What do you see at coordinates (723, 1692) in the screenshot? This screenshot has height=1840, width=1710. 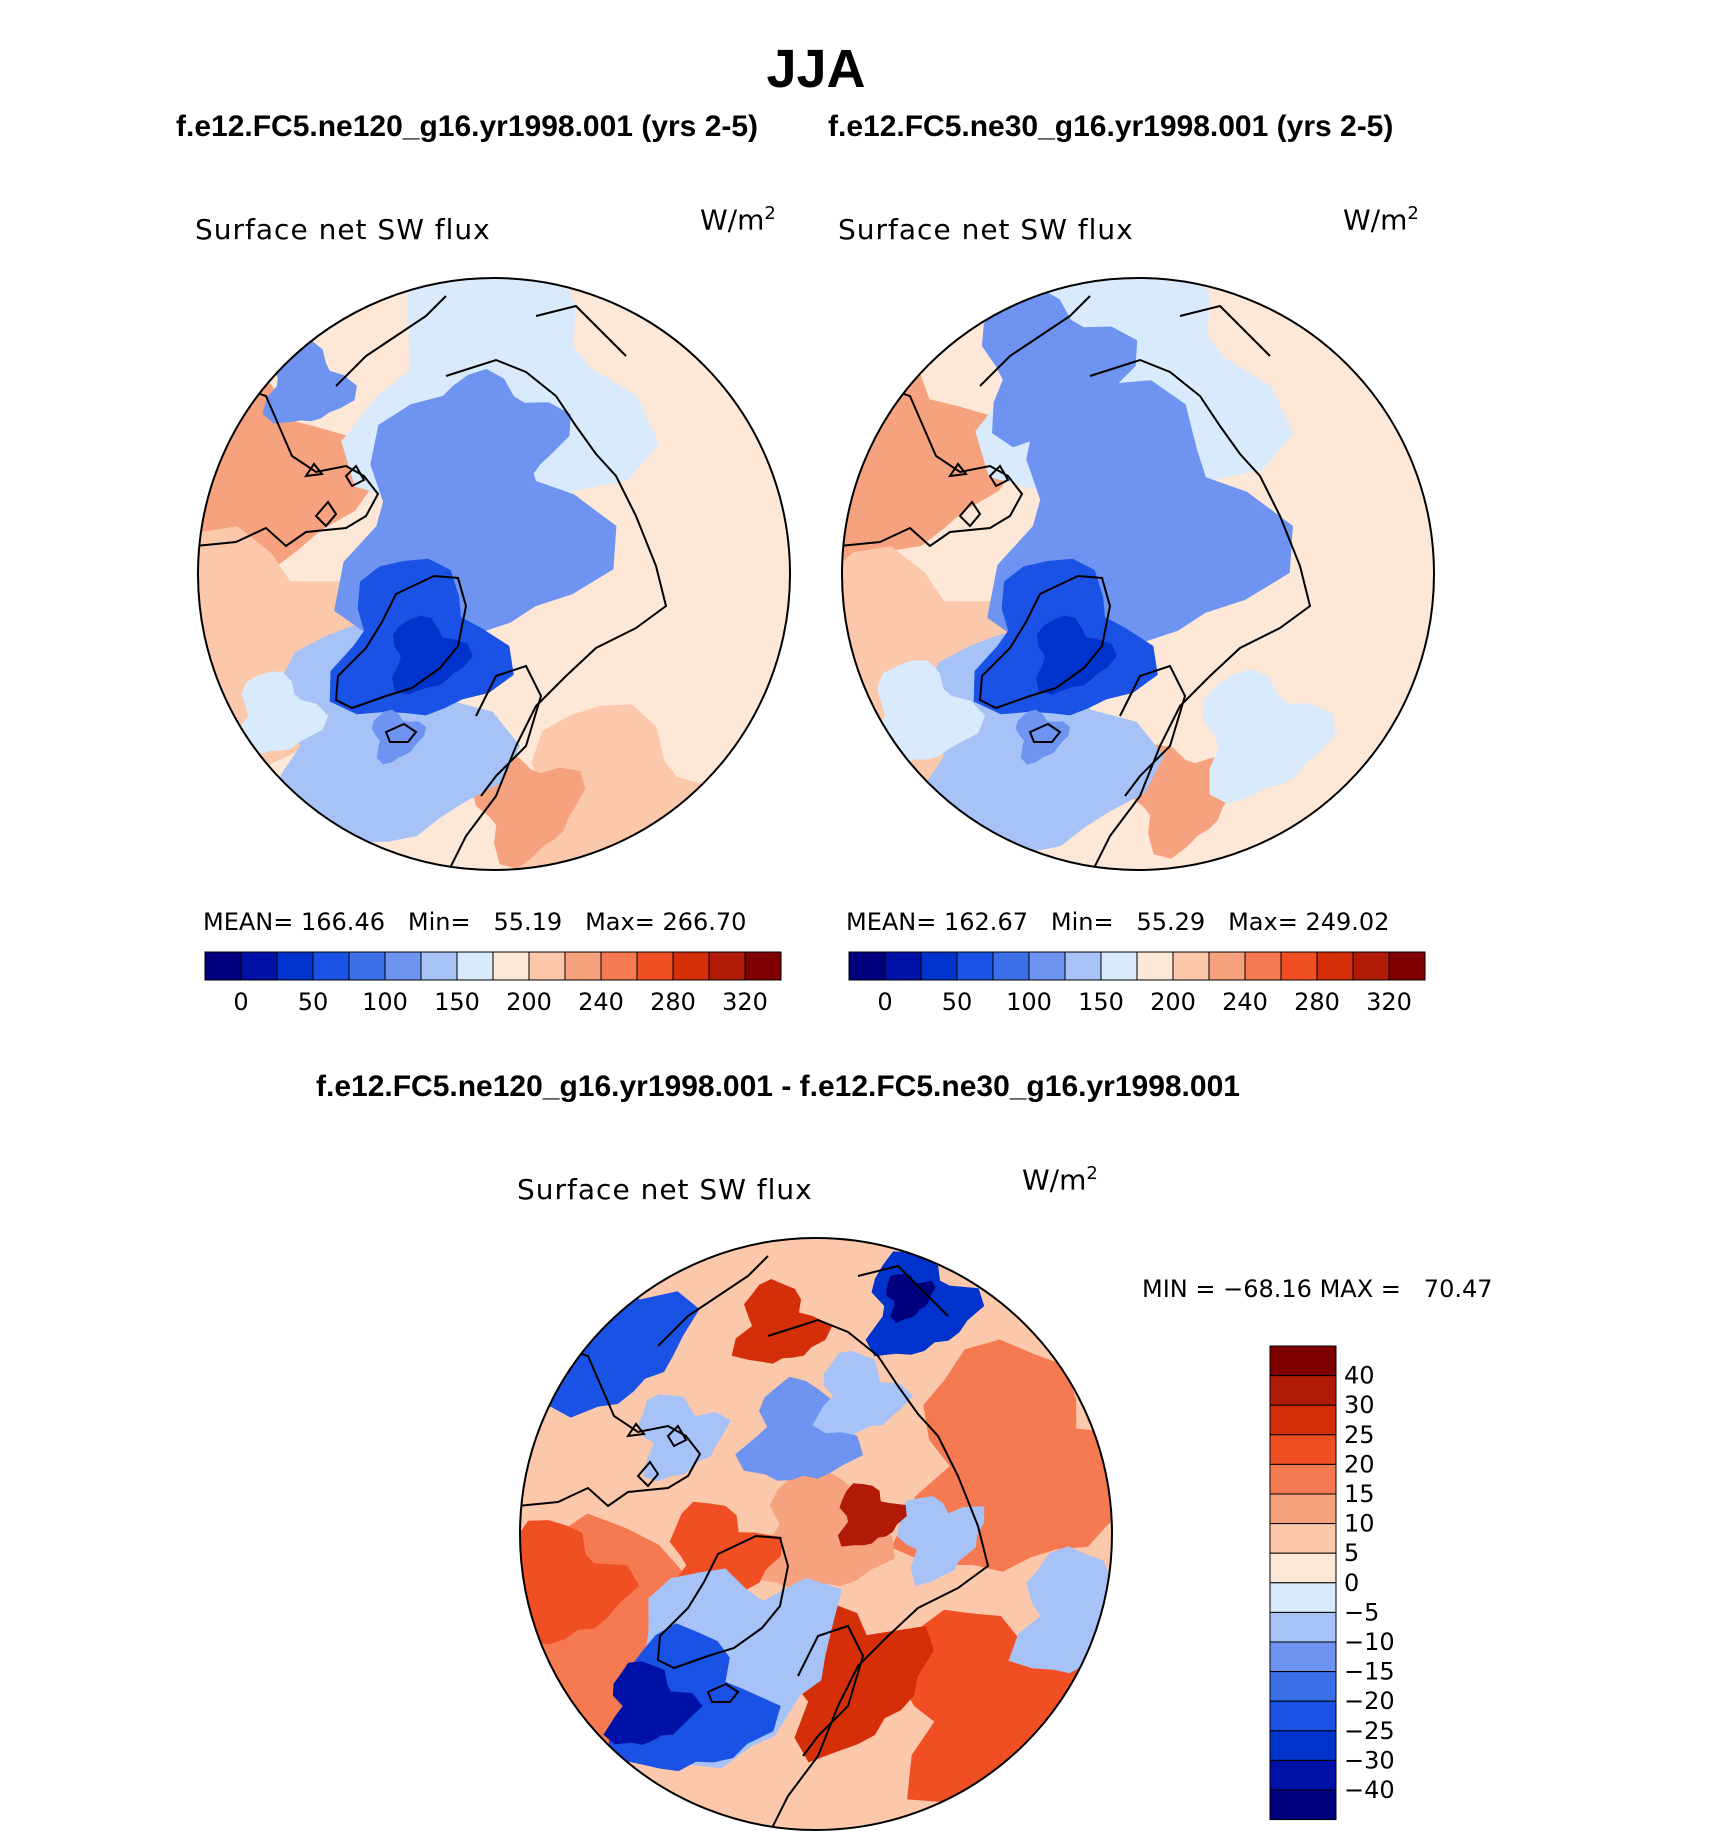 I see `panel3-iceland-coastline` at bounding box center [723, 1692].